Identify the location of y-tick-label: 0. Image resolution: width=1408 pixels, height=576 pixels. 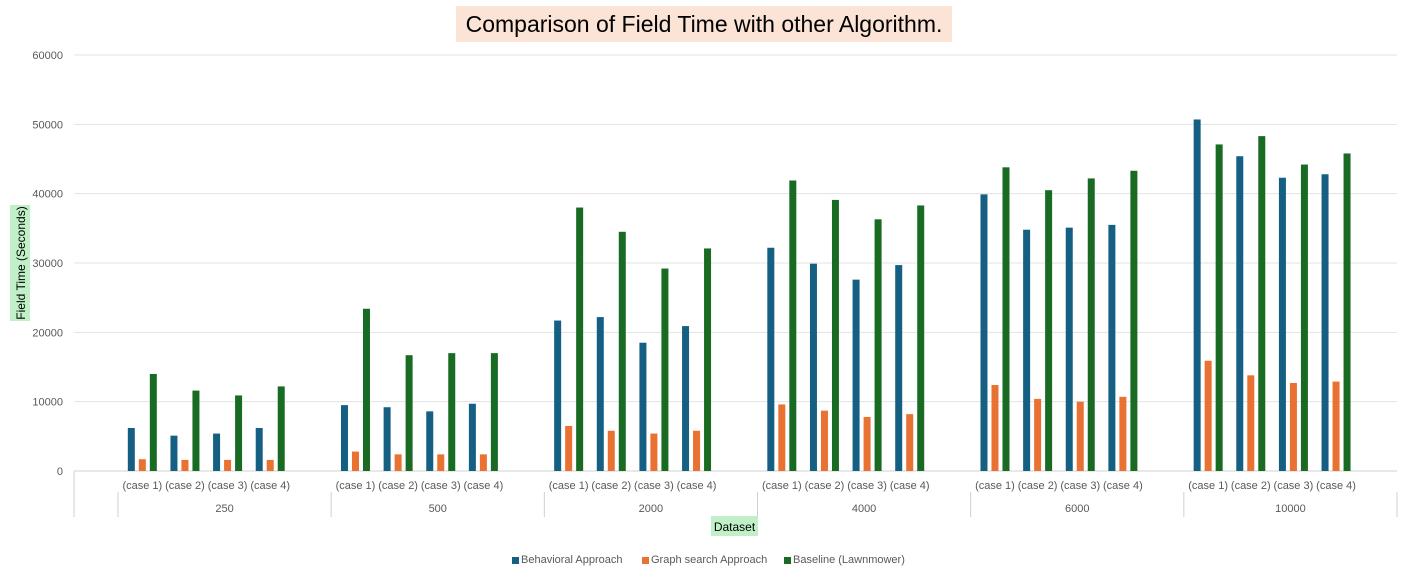
(60, 472).